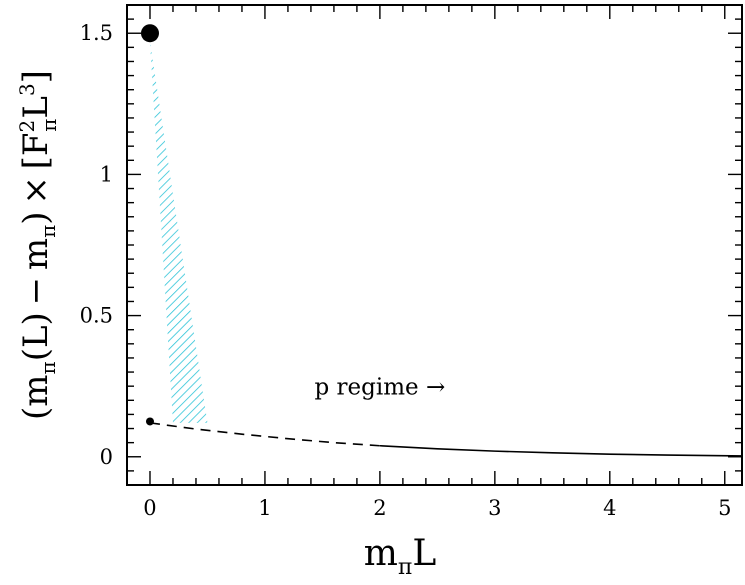  I want to click on y-tick-label: 0.5, so click(96, 316).